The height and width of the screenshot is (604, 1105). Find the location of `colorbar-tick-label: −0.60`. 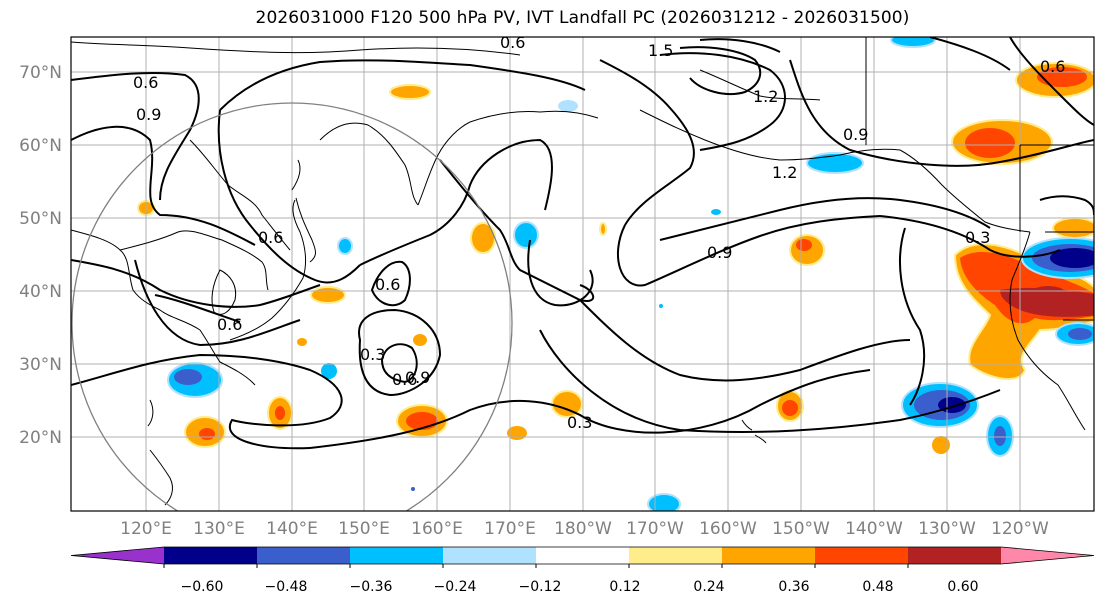

colorbar-tick-label: −0.60 is located at coordinates (202, 587).